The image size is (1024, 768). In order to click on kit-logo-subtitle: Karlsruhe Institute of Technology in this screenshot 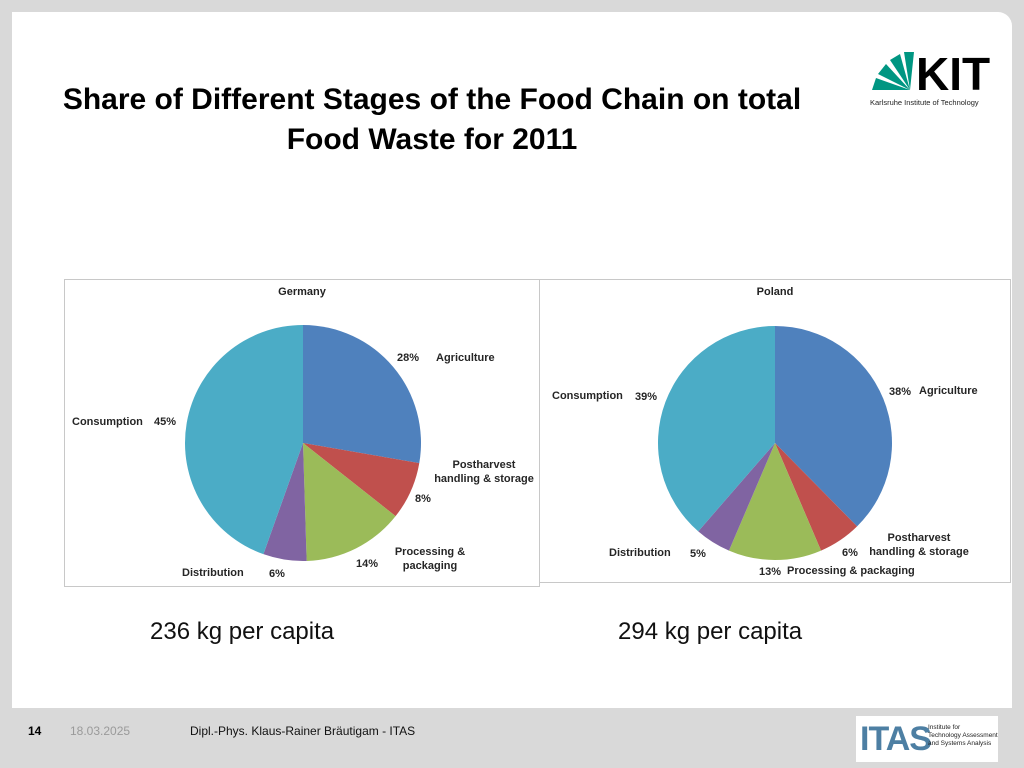, I will do `click(924, 102)`.